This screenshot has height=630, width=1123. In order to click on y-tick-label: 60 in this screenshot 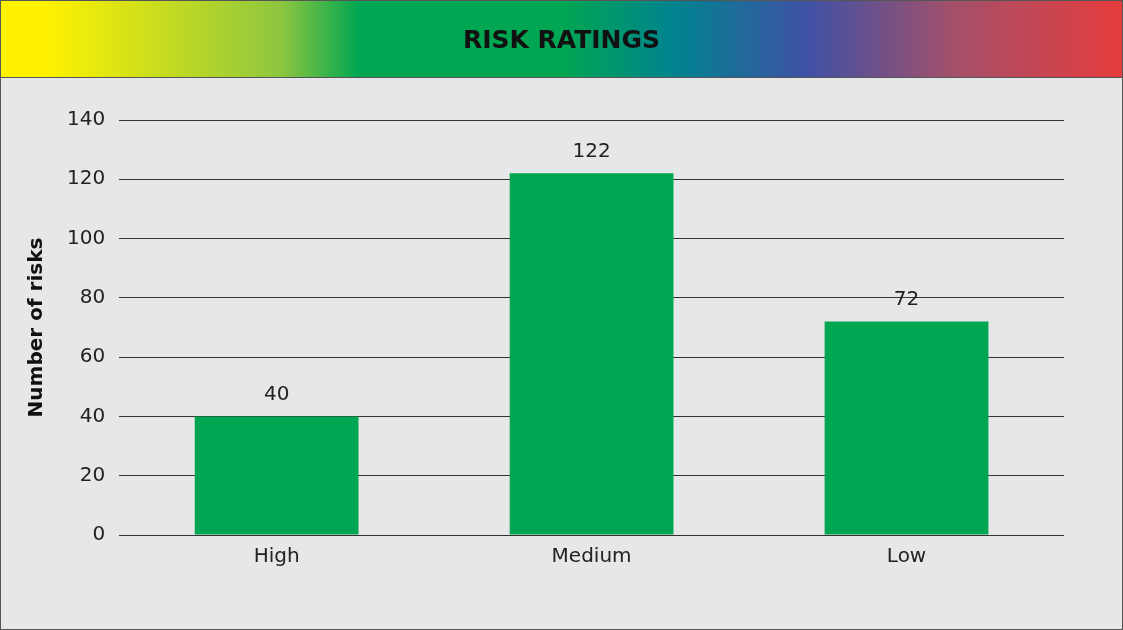, I will do `click(92, 355)`.